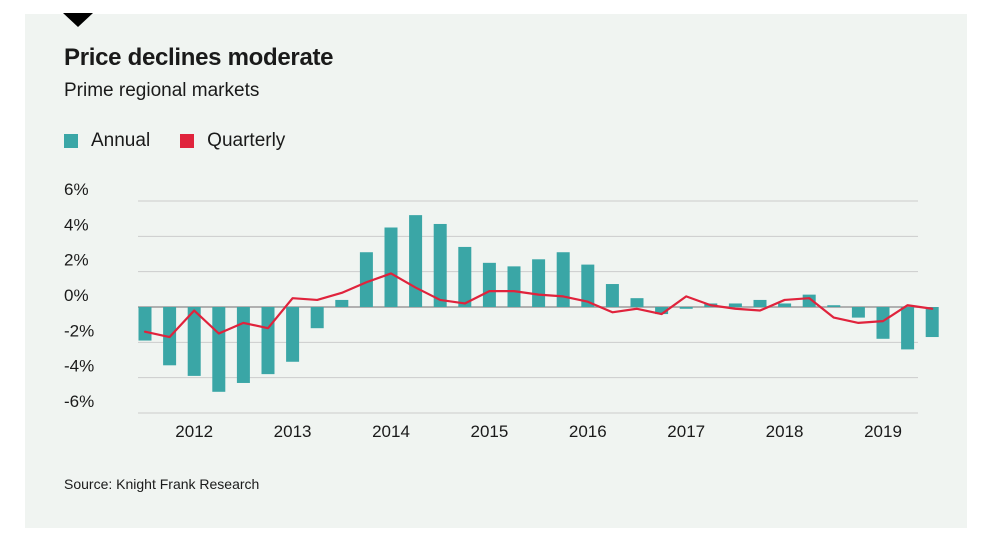  I want to click on quarterly-line, so click(538, 305).